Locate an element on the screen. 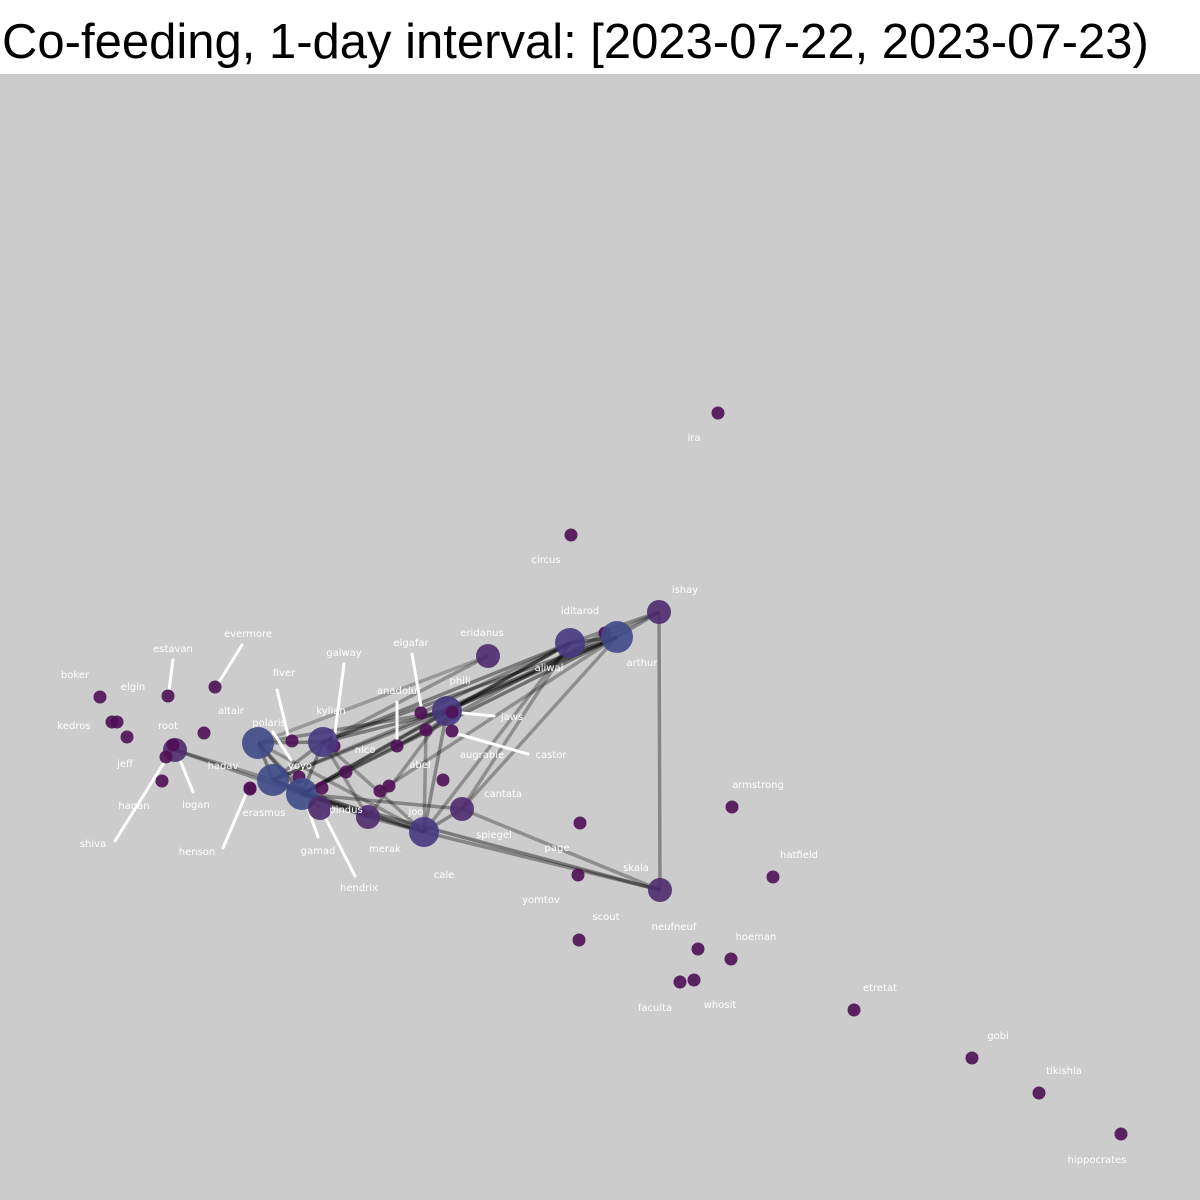 The width and height of the screenshot is (1200, 1200). node-cale is located at coordinates (424, 832).